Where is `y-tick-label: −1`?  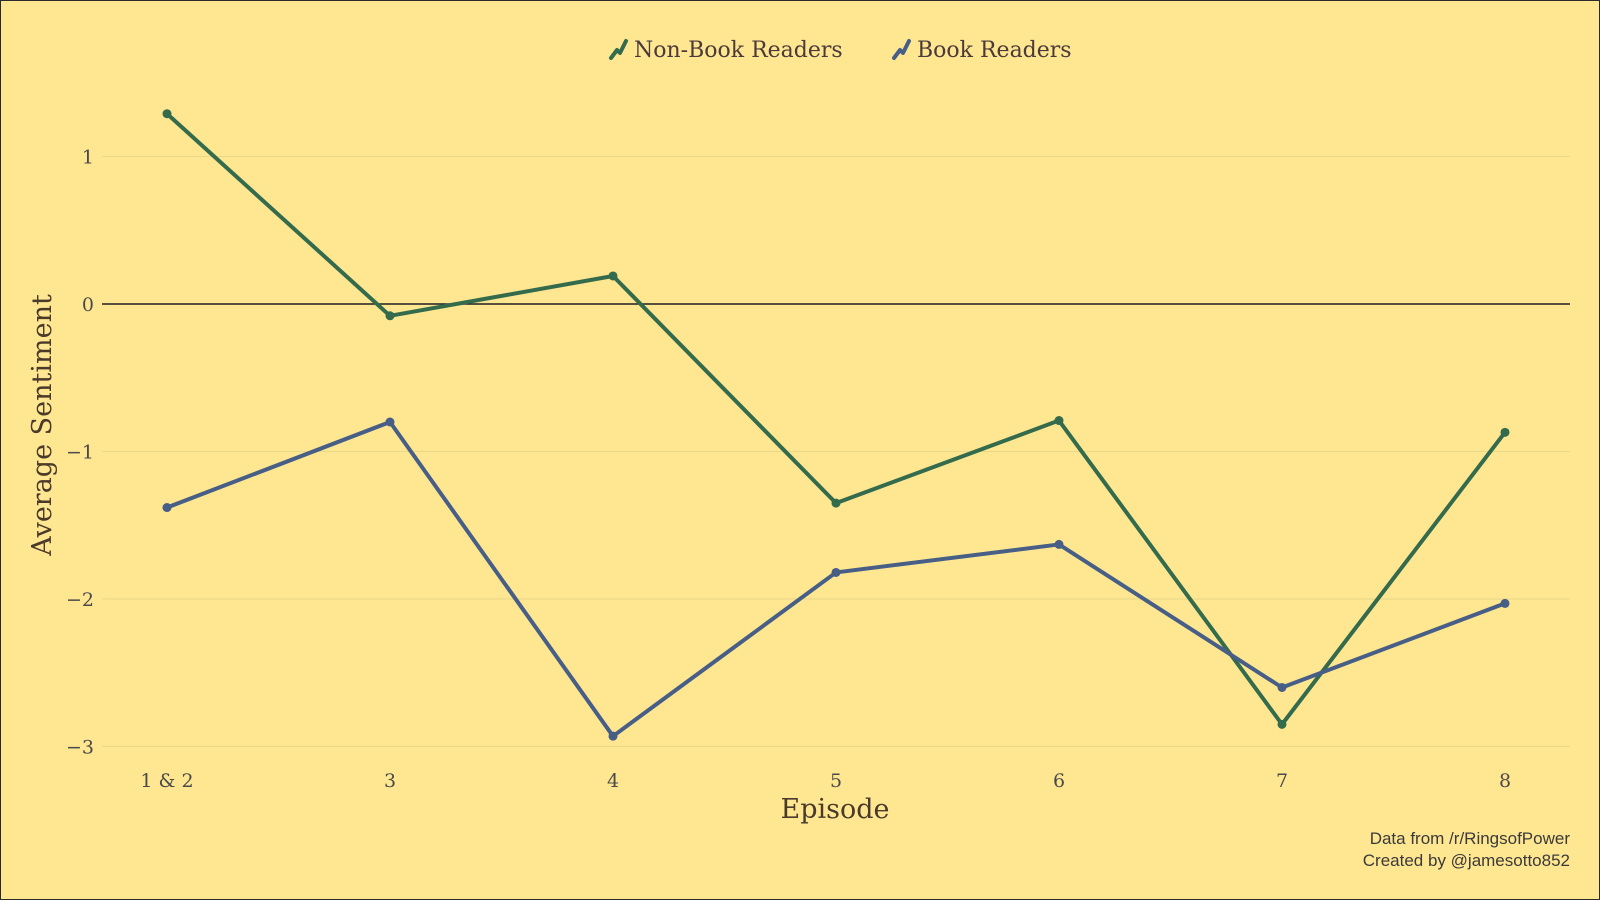
y-tick-label: −1 is located at coordinates (80, 453).